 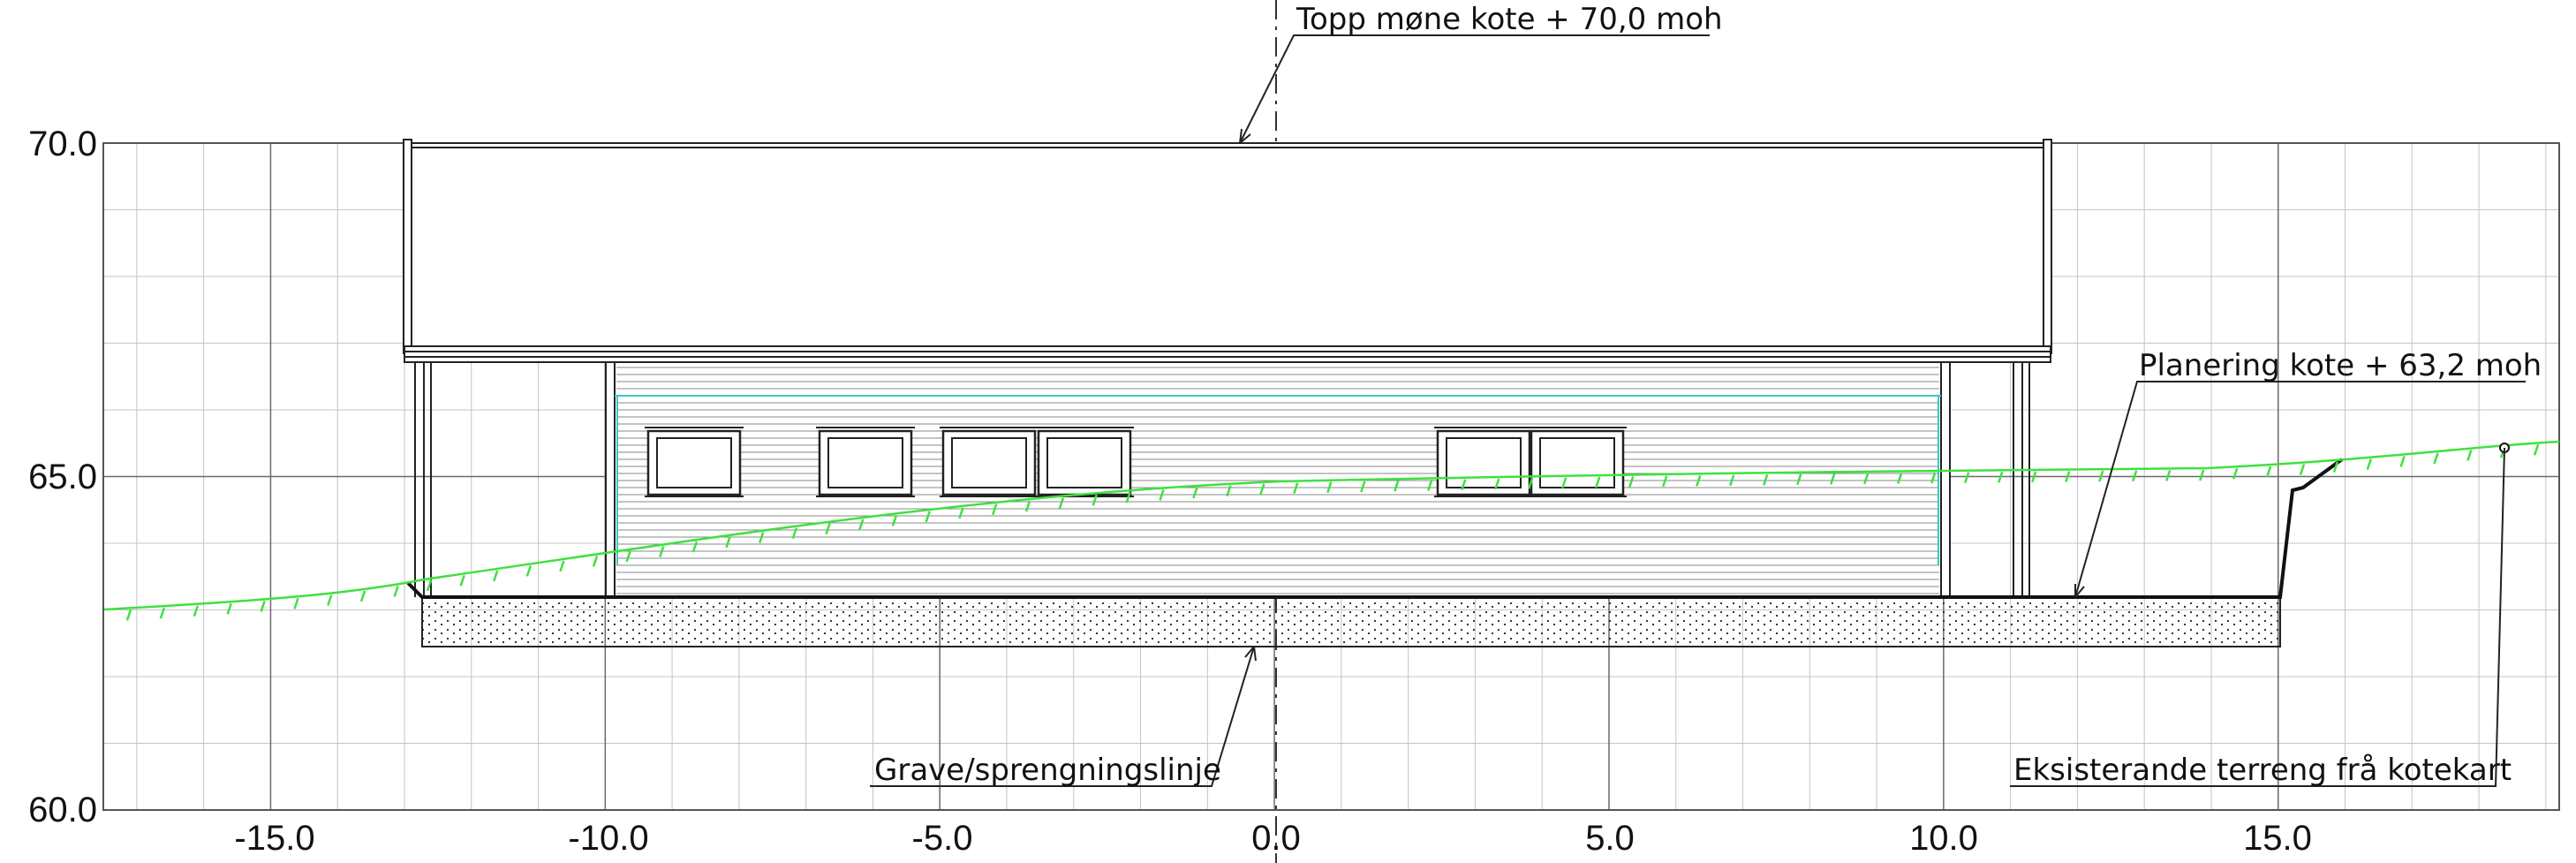 What do you see at coordinates (2277, 838) in the screenshot?
I see `x-tick-label: 15.0` at bounding box center [2277, 838].